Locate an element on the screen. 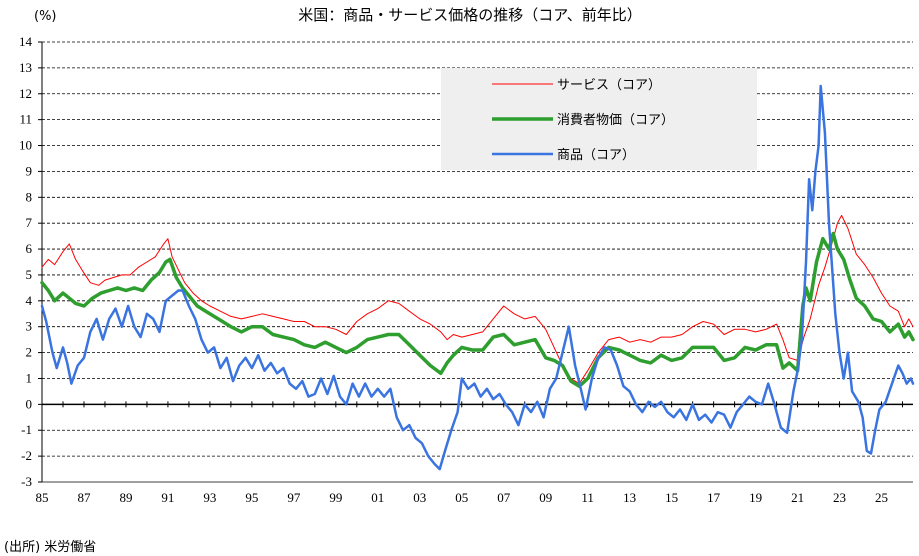 The image size is (919, 556). y-tick-label-1: 1 is located at coordinates (29, 377).